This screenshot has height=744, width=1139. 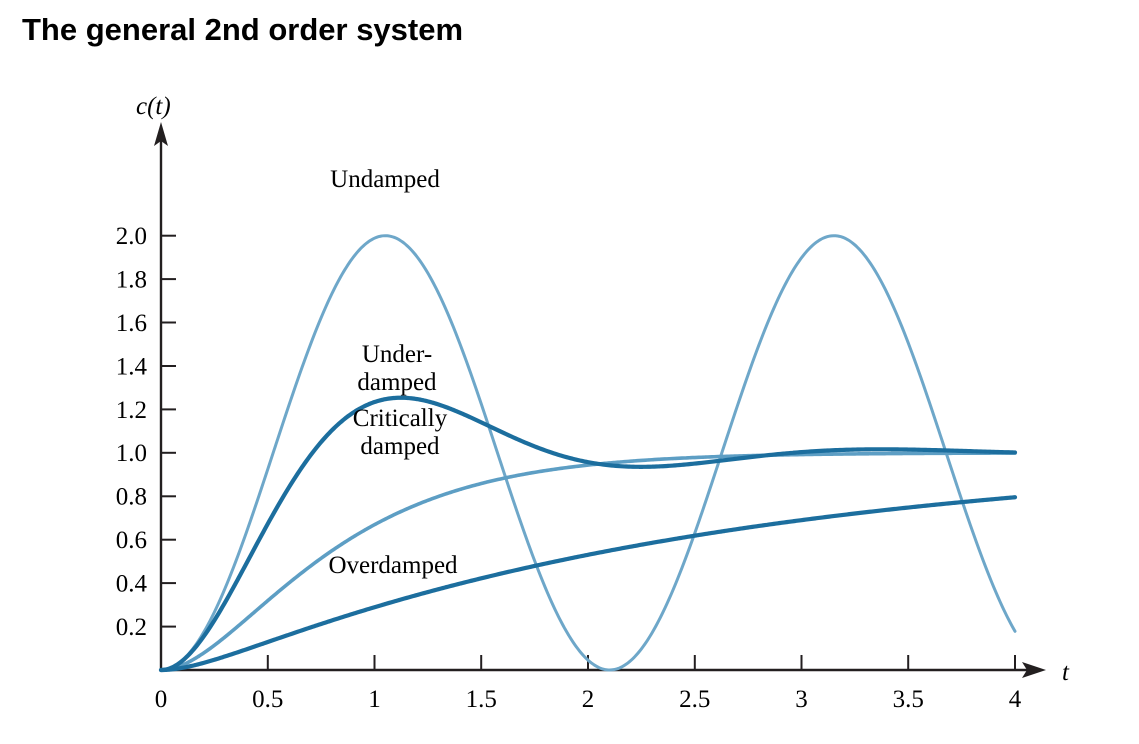 What do you see at coordinates (131, 323) in the screenshot?
I see `y-tick-label: 1.6` at bounding box center [131, 323].